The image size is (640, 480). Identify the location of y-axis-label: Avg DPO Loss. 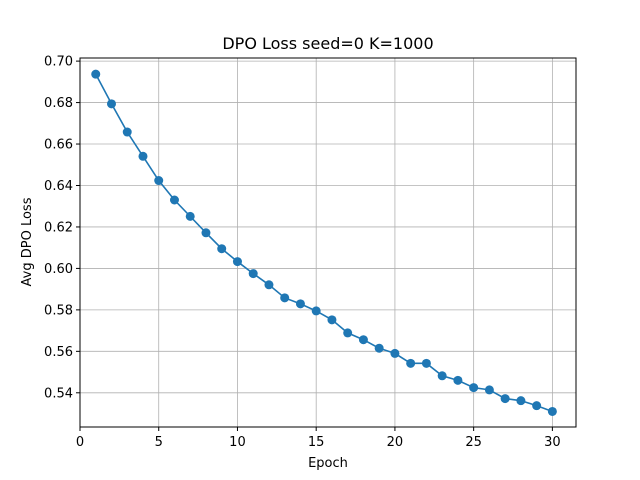
(27, 241).